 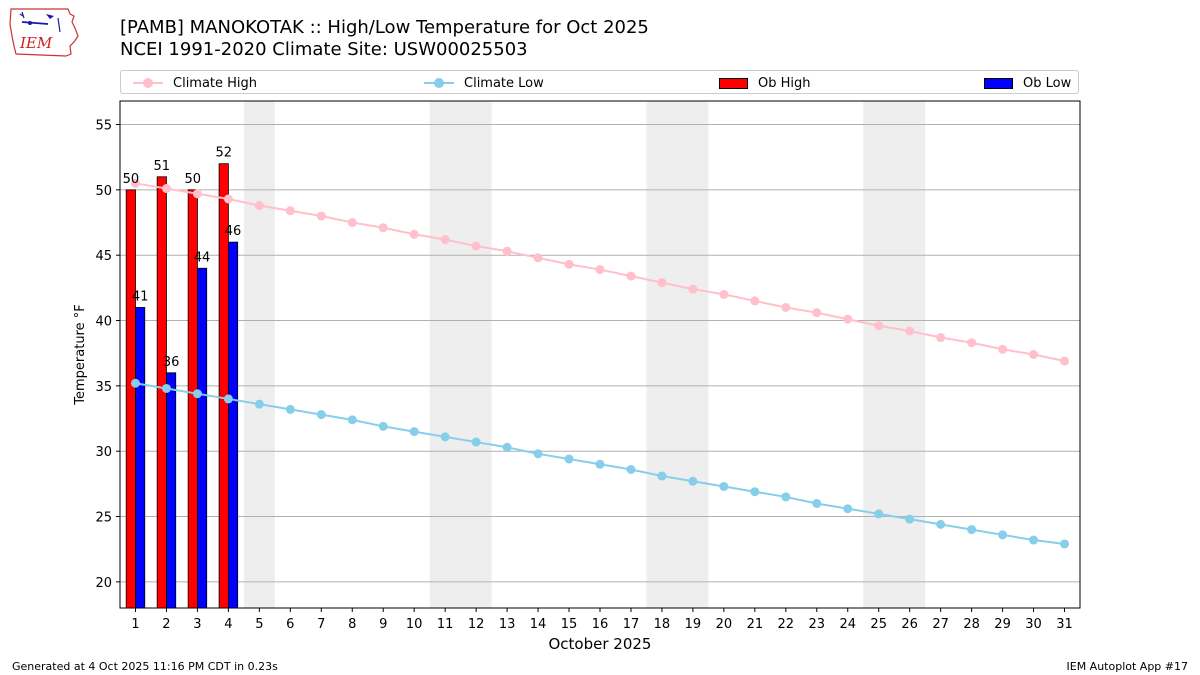 I want to click on legend-item-ob-low: Ob Low, so click(x=1027, y=83).